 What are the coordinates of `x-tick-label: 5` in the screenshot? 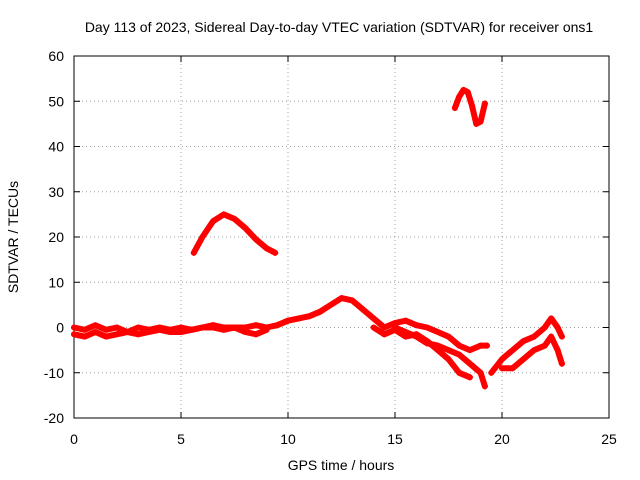 It's located at (181, 439).